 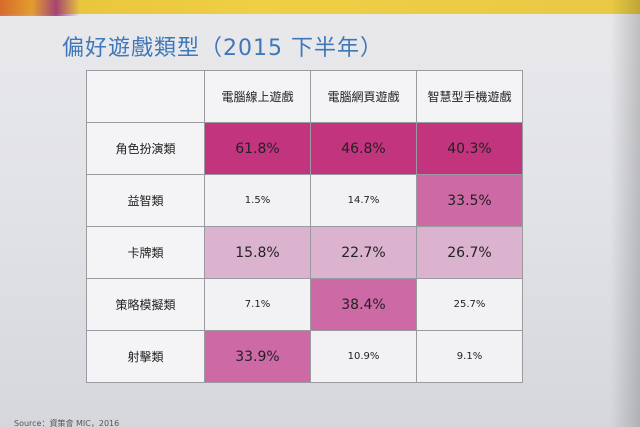 What do you see at coordinates (363, 356) in the screenshot?
I see `table-cell: 10.9%` at bounding box center [363, 356].